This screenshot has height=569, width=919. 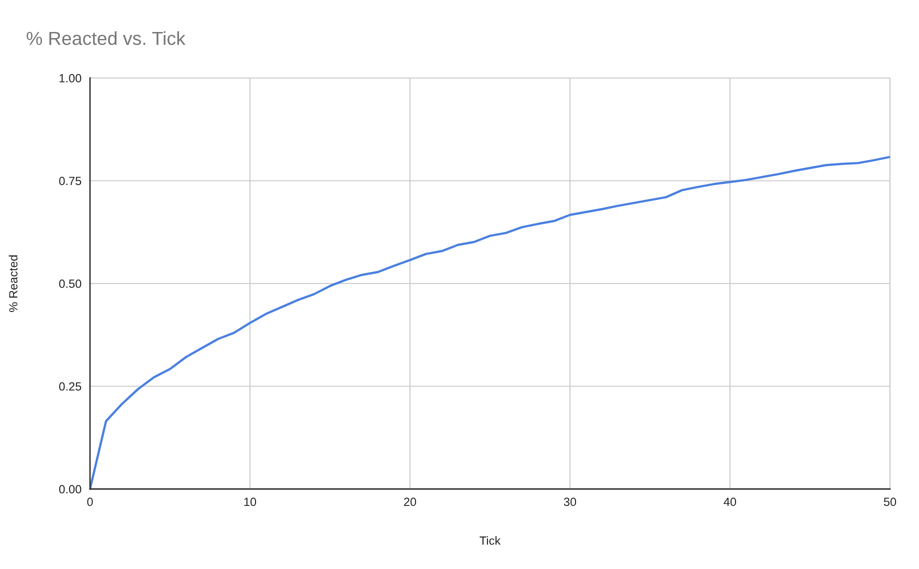 I want to click on y-tick-label: 0.25, so click(x=70, y=386).